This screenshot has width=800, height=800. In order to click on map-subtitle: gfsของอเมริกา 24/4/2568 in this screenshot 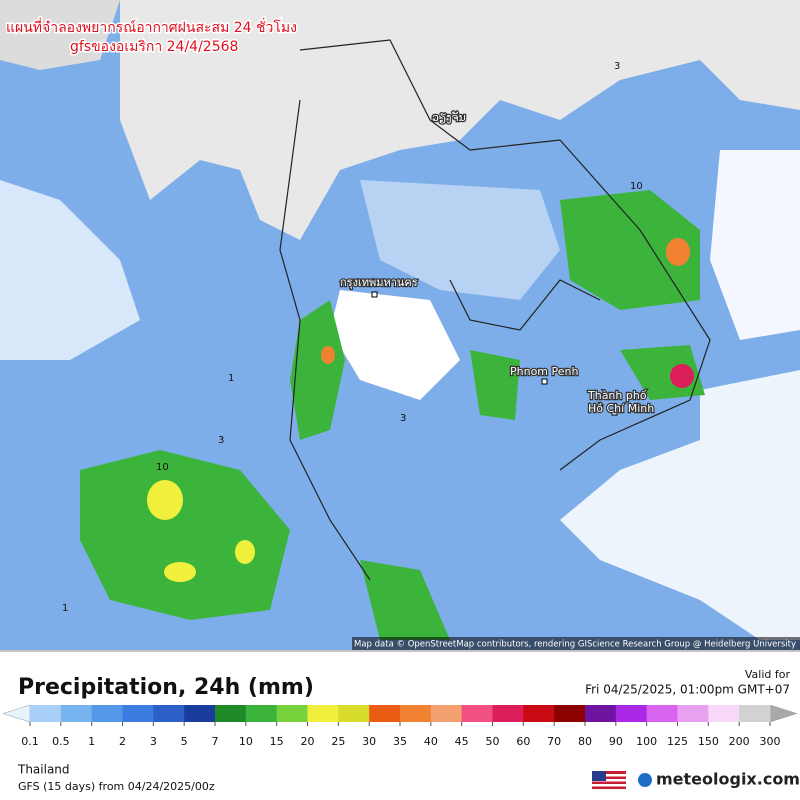, I will do `click(154, 47)`.